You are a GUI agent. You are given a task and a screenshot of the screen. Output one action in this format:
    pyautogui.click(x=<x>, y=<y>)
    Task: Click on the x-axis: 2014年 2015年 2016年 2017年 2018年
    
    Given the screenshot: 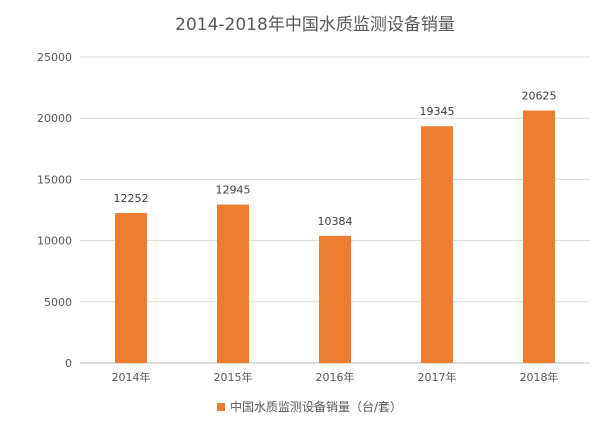 What is the action you would take?
    pyautogui.click(x=335, y=377)
    